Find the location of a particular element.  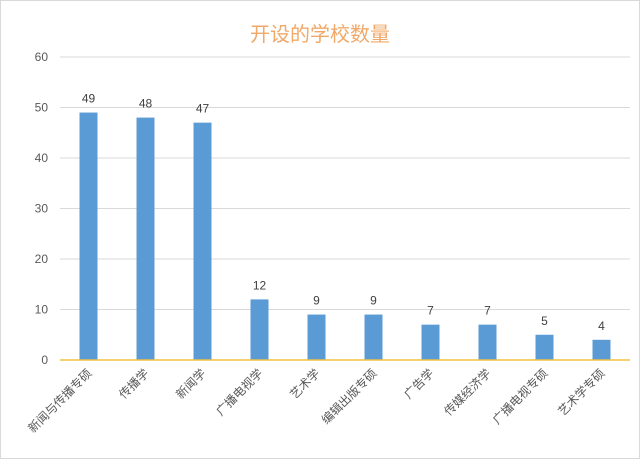

data-label: 4 is located at coordinates (601, 326).